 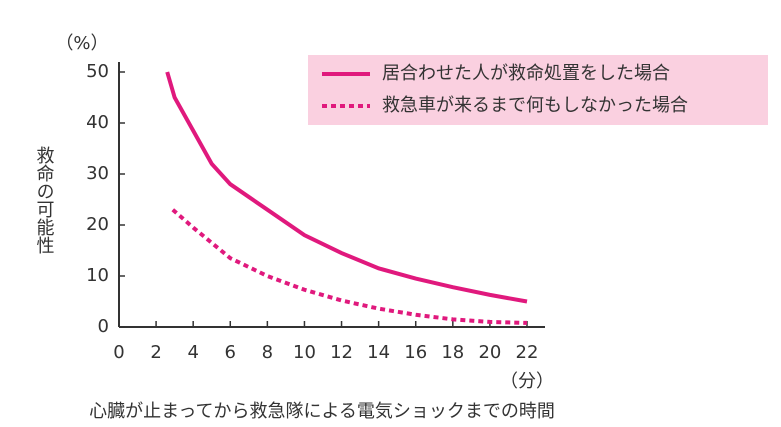 What do you see at coordinates (97, 71) in the screenshot?
I see `y-tick-label: 50` at bounding box center [97, 71].